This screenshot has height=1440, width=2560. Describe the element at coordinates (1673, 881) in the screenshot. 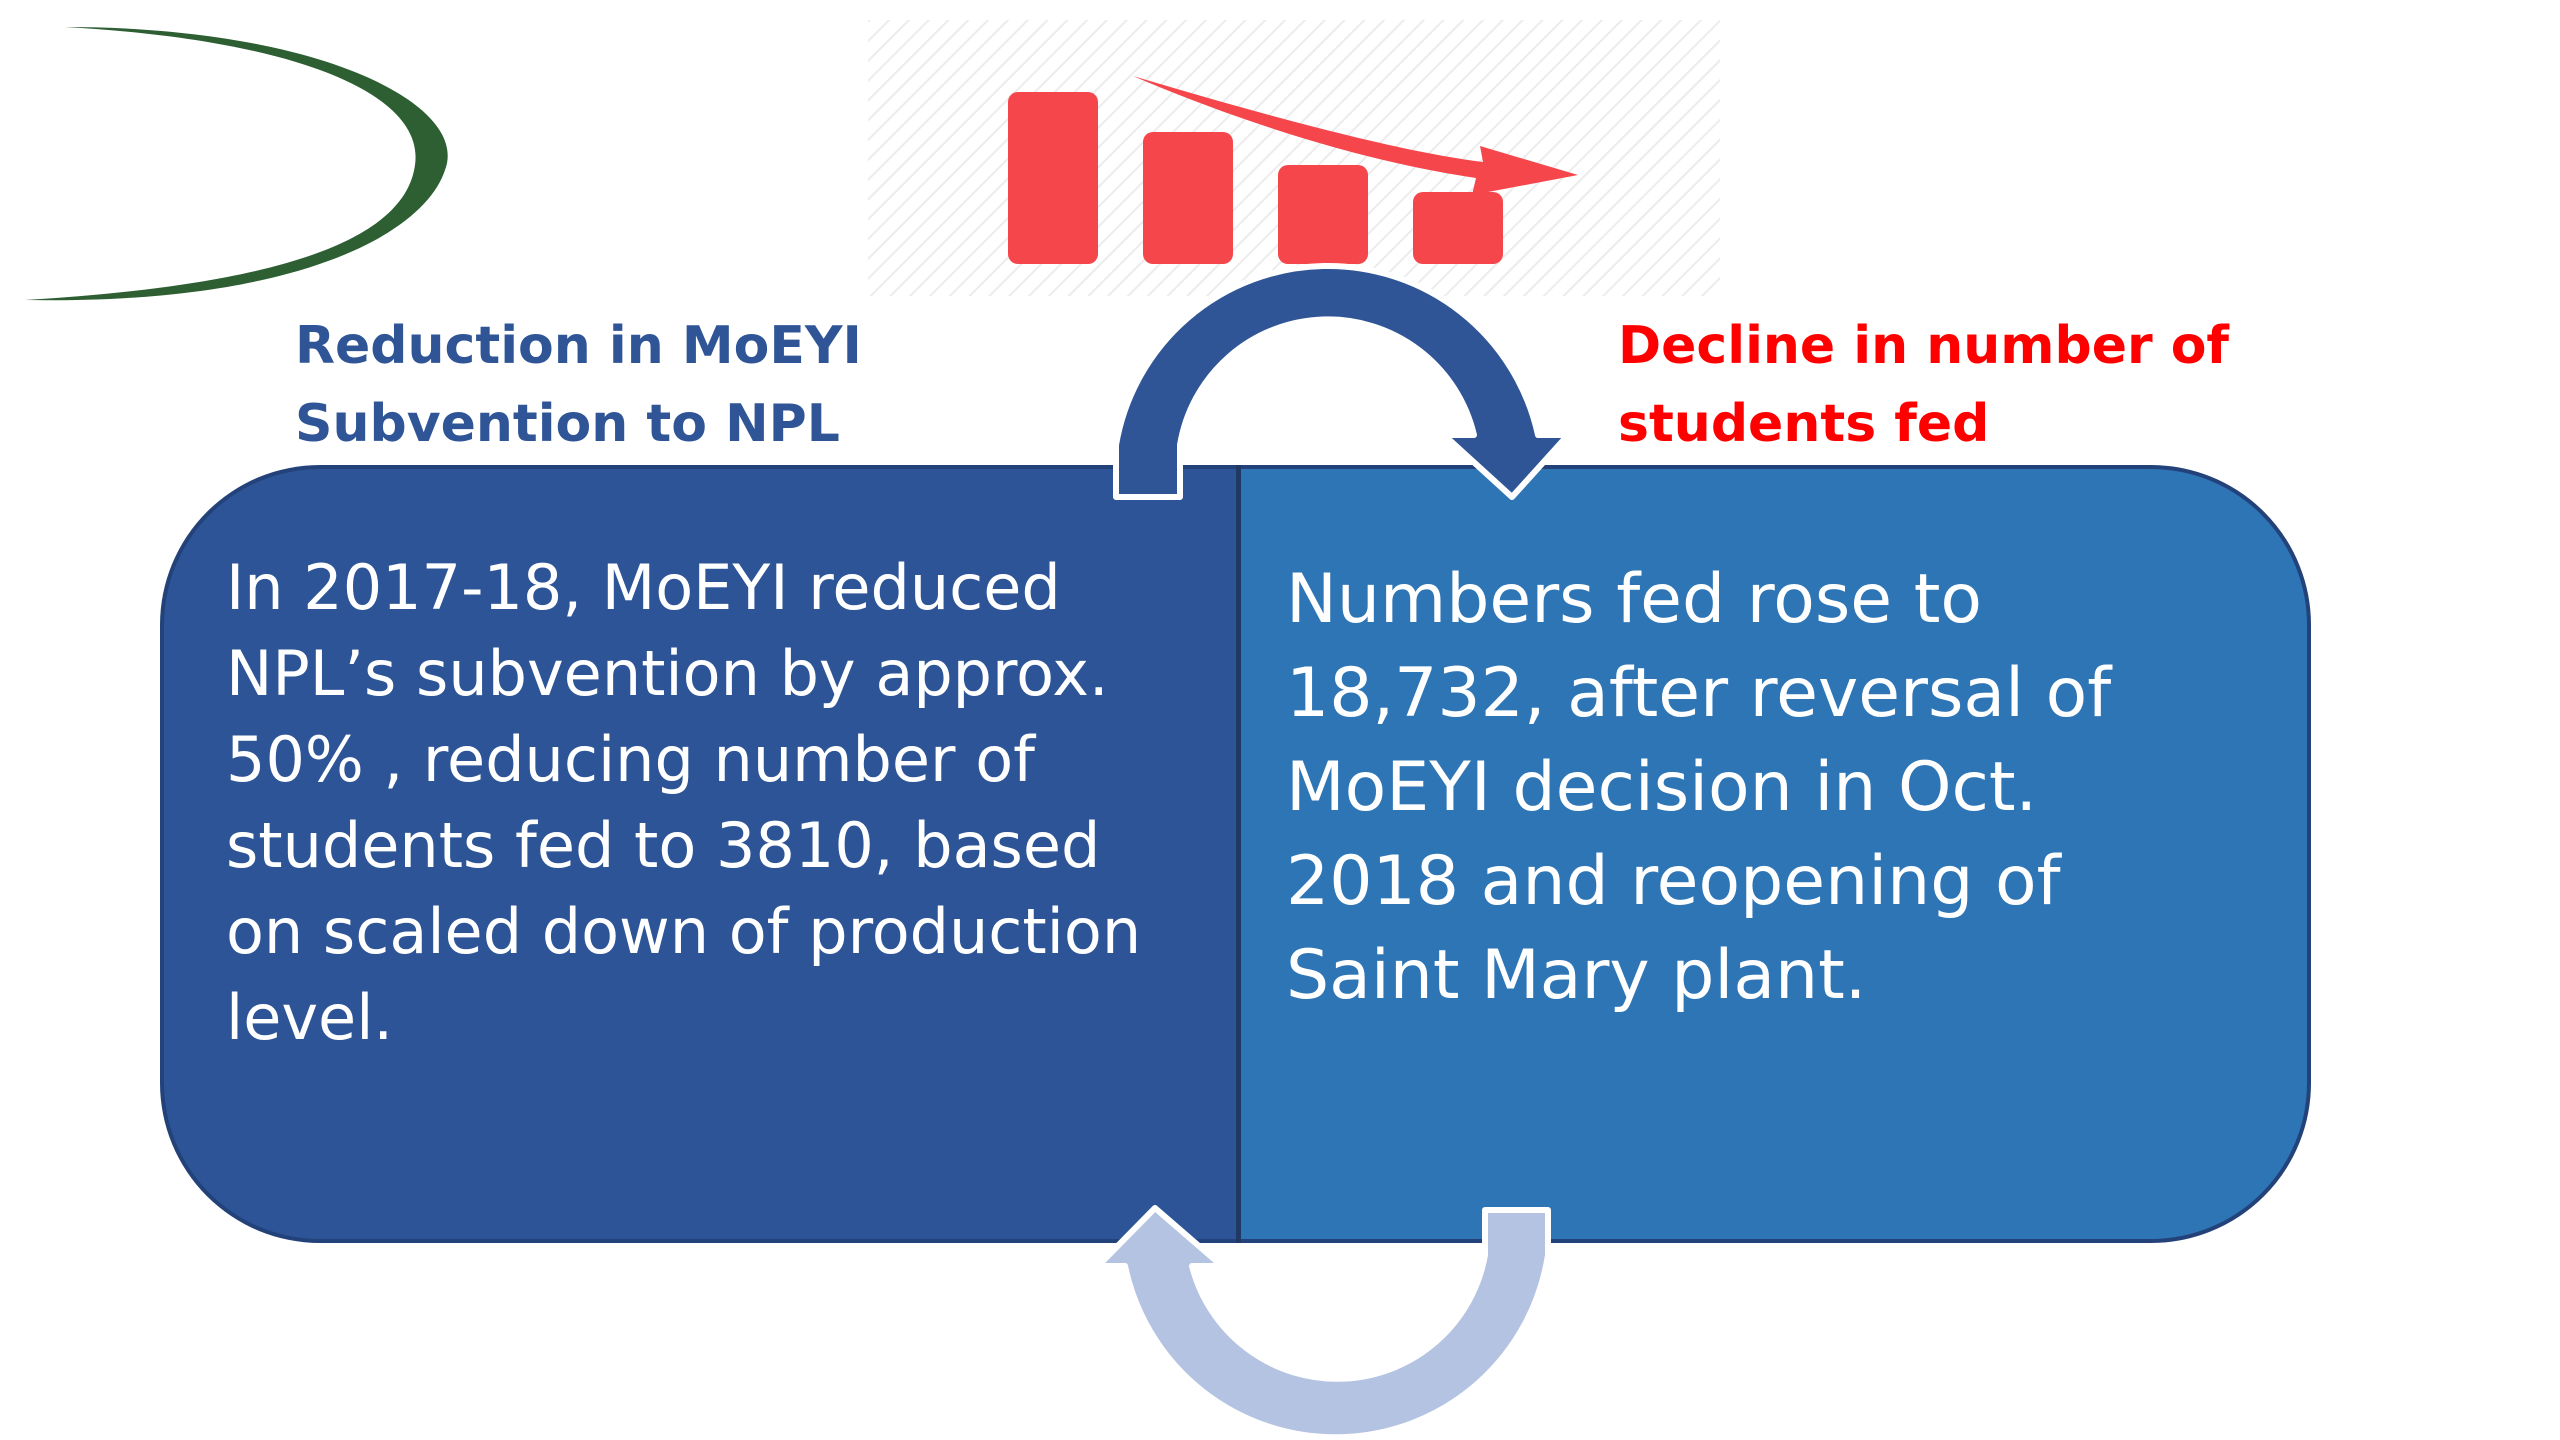

I see `right-box-line-4: 2018 and reopening of` at that location.